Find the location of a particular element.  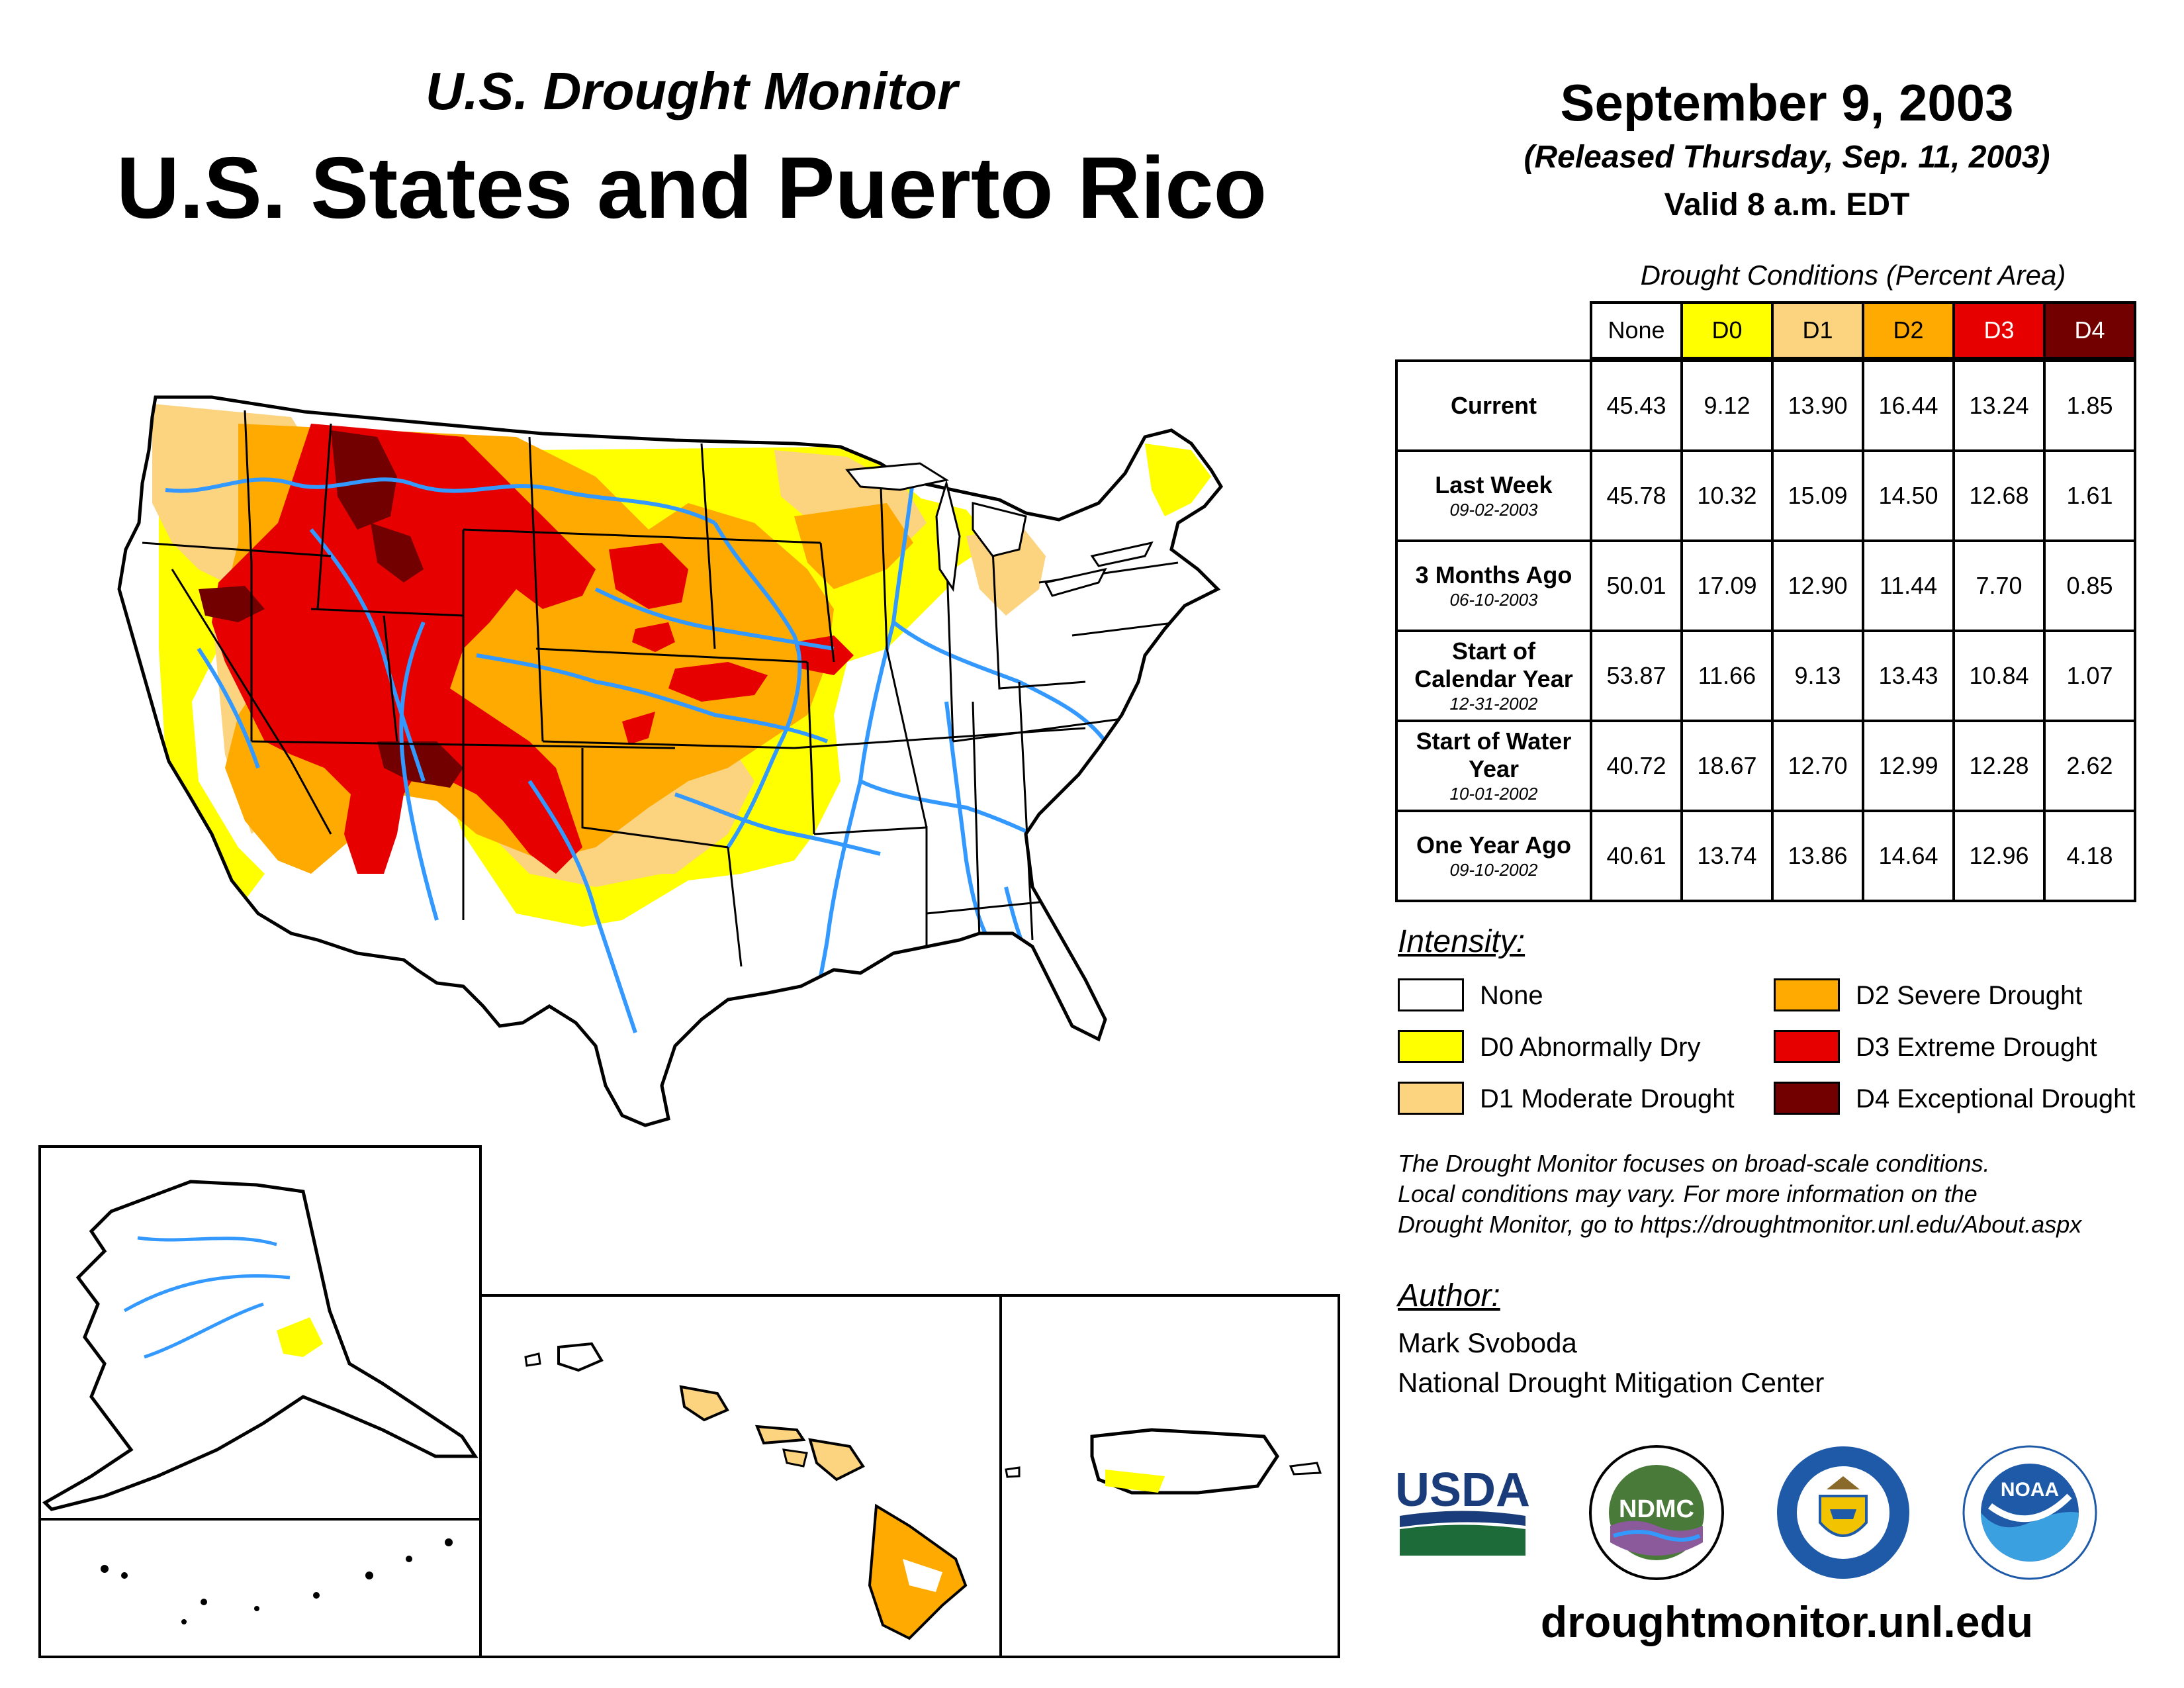

table-cell: 4.18 is located at coordinates (2089, 856).